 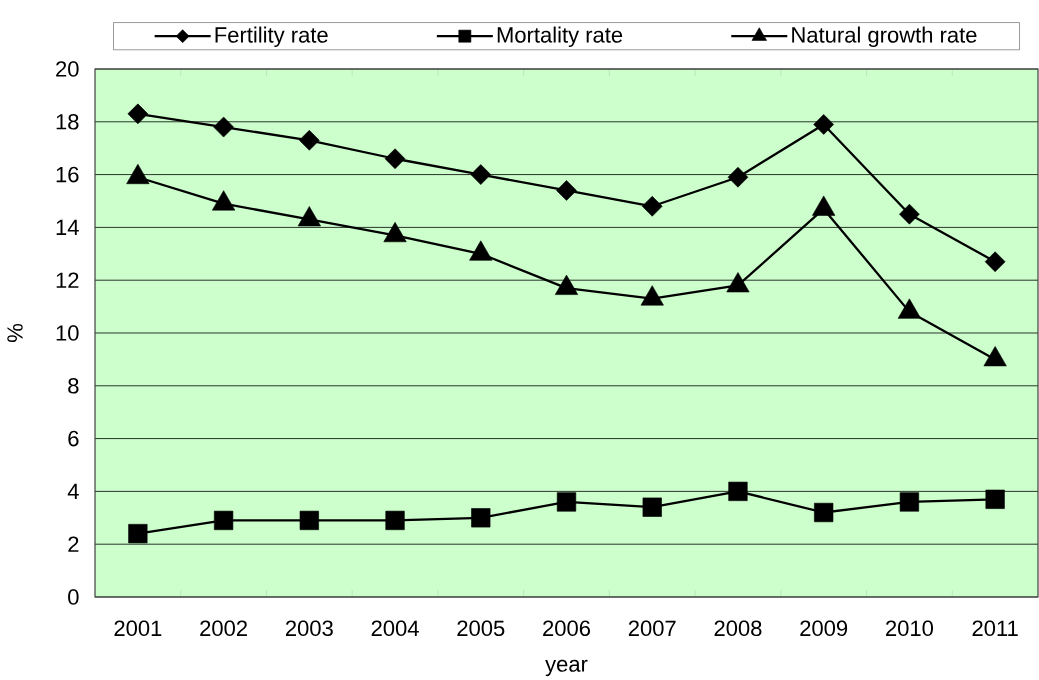 I want to click on y-tick-label: 14, so click(x=67, y=227).